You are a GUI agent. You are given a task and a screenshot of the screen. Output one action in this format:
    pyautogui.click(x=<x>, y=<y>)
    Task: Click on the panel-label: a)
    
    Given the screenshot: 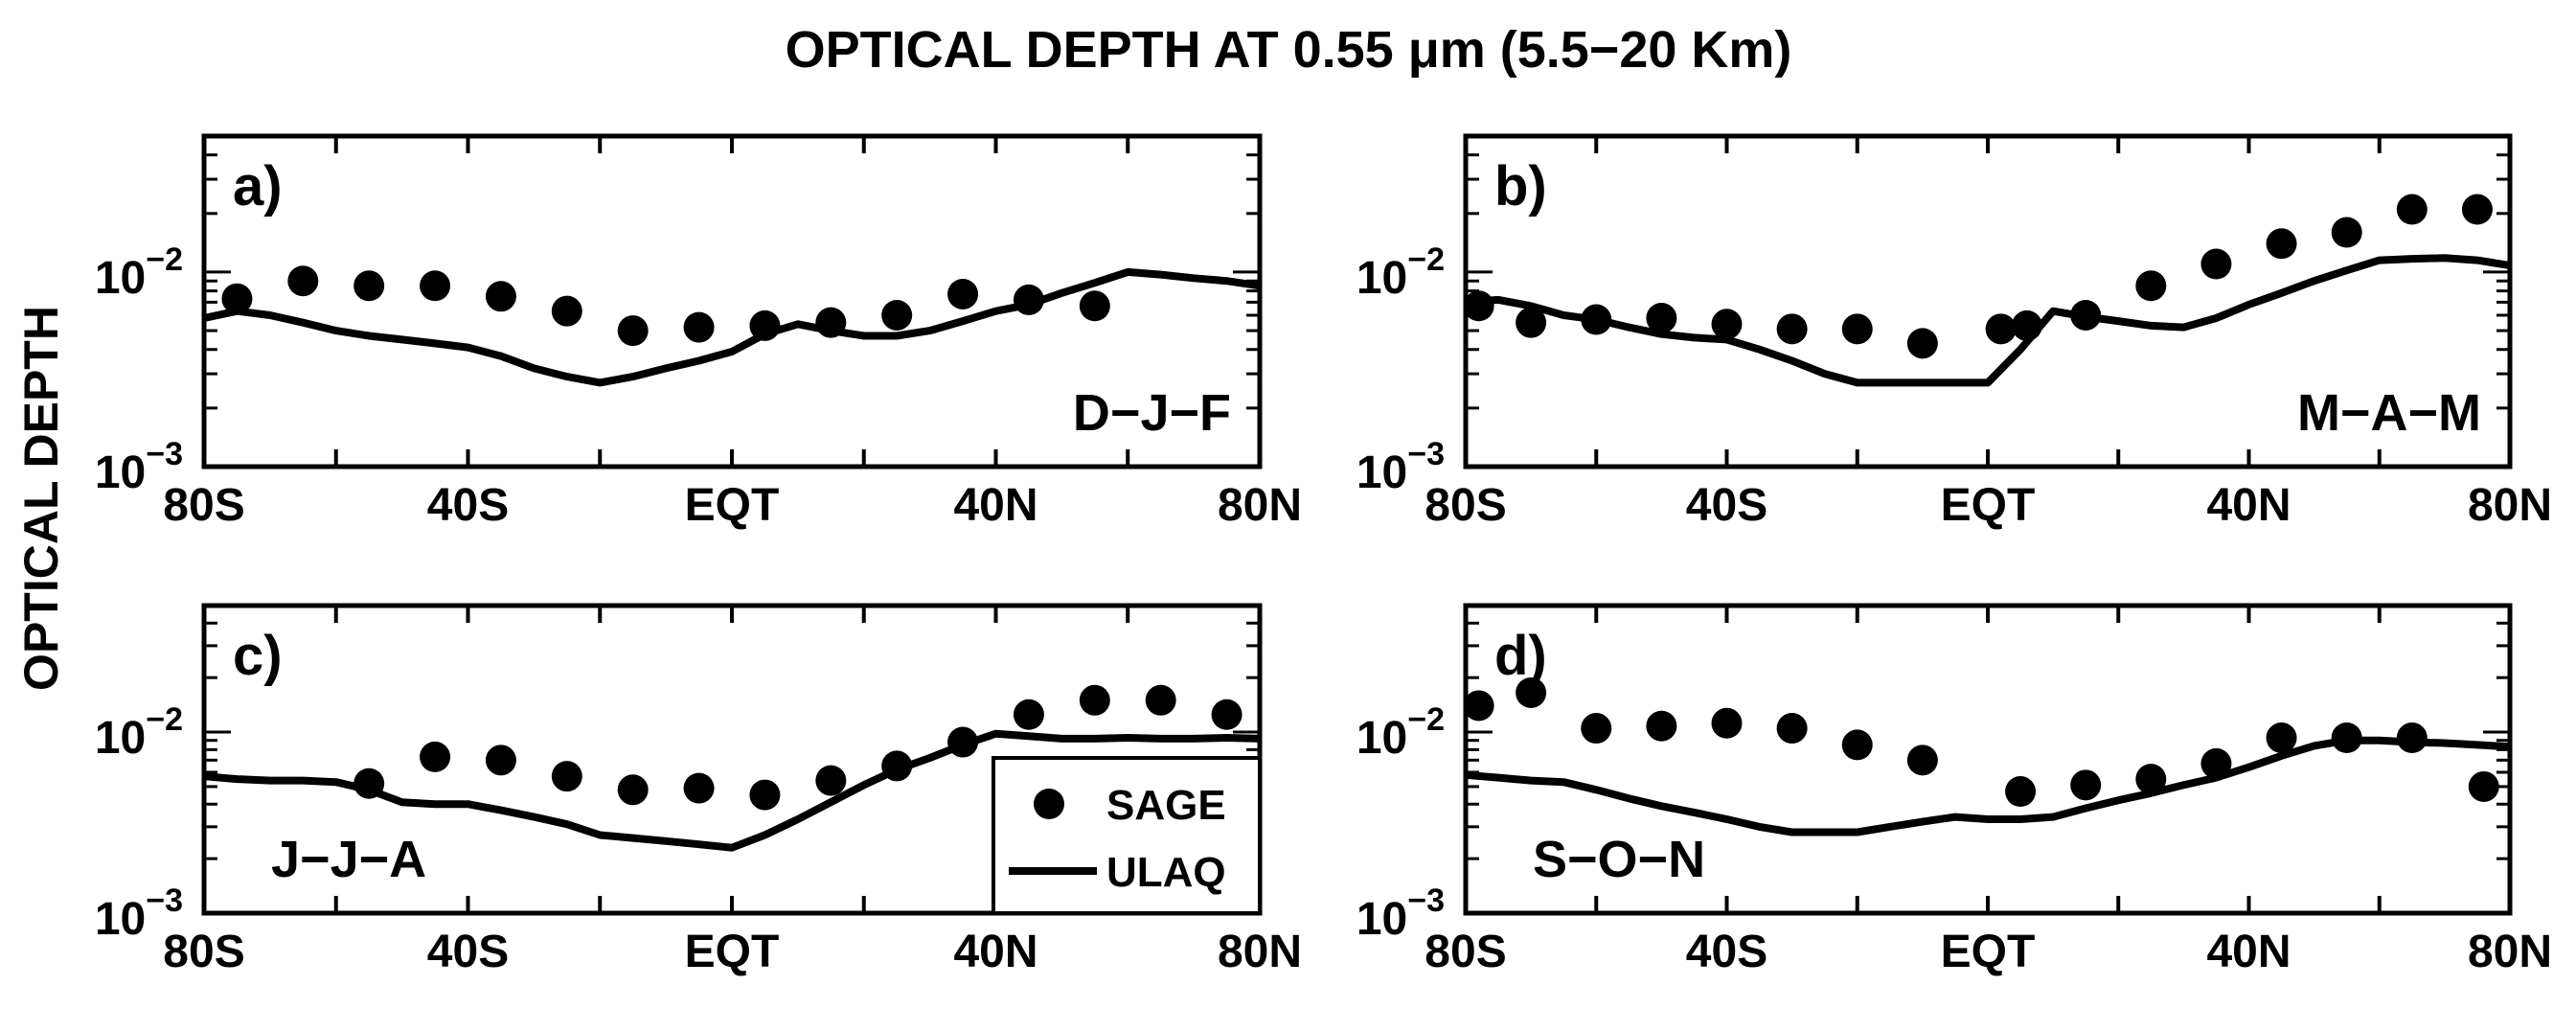 What is the action you would take?
    pyautogui.click(x=258, y=187)
    